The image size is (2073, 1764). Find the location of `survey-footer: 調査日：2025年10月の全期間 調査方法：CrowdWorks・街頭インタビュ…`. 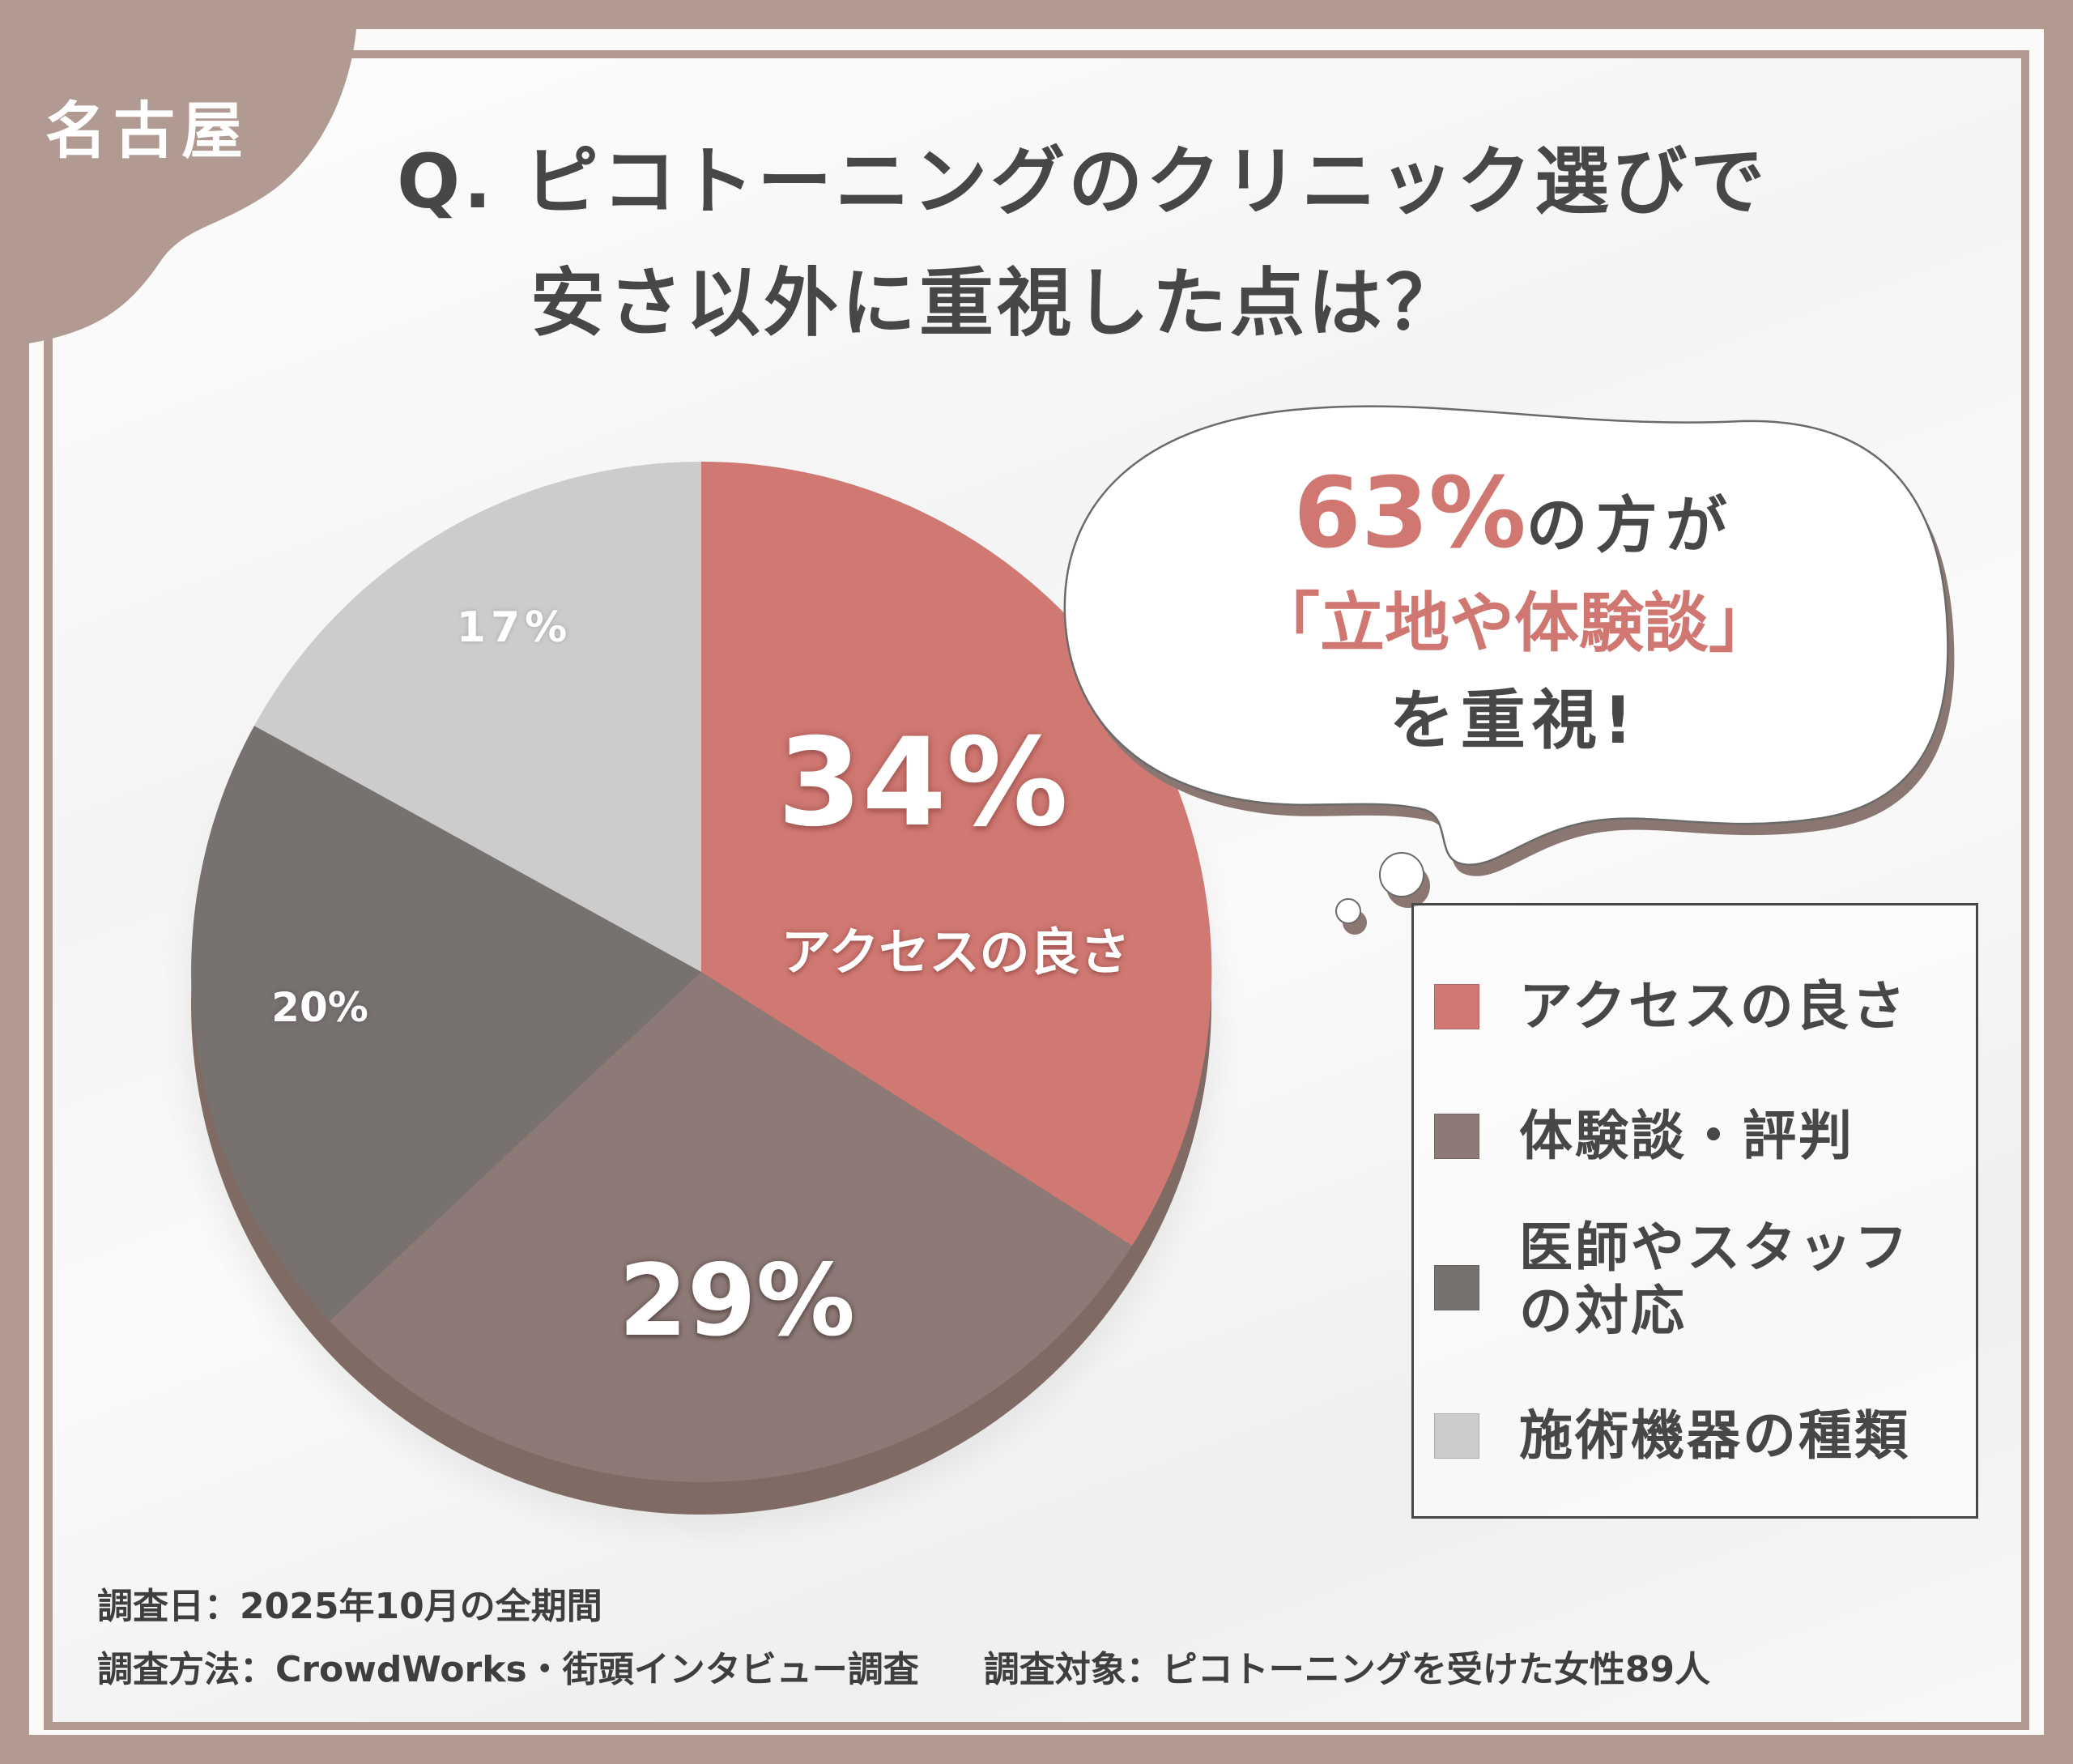

survey-footer: 調査日：2025年10月の全期間 調査方法：CrowdWorks・街頭インタビュ… is located at coordinates (904, 1638).